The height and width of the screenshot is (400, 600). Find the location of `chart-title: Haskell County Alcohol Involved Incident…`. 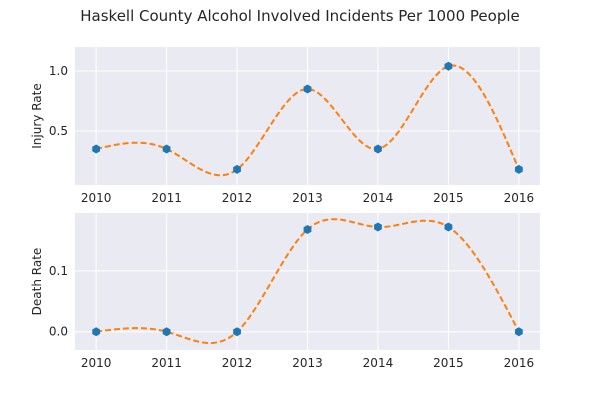

chart-title: Haskell County Alcohol Involved Incident… is located at coordinates (300, 16).